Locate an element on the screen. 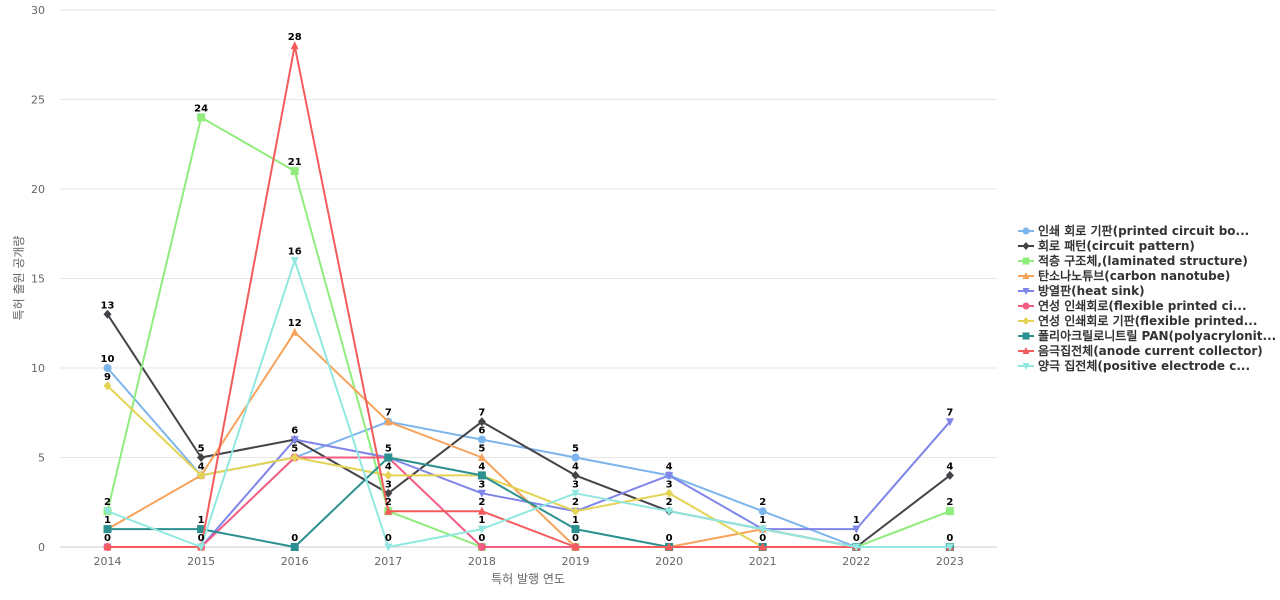  legend-item: 탄소나노튜브(carbon nanotube) is located at coordinates (1124, 275).